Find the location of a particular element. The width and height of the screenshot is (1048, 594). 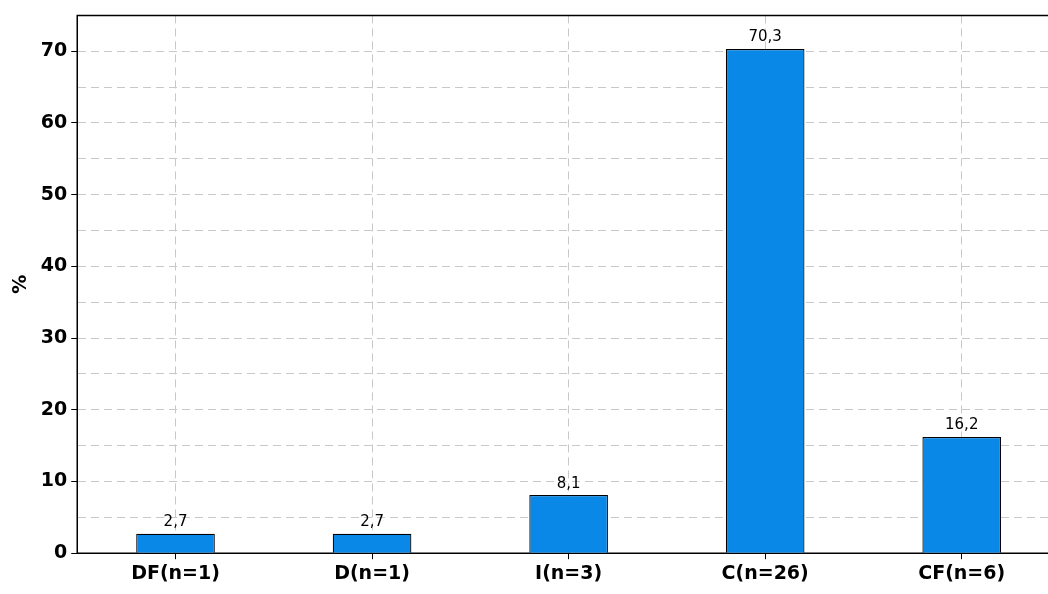

x-tick-label: CF(n=6) is located at coordinates (962, 571).